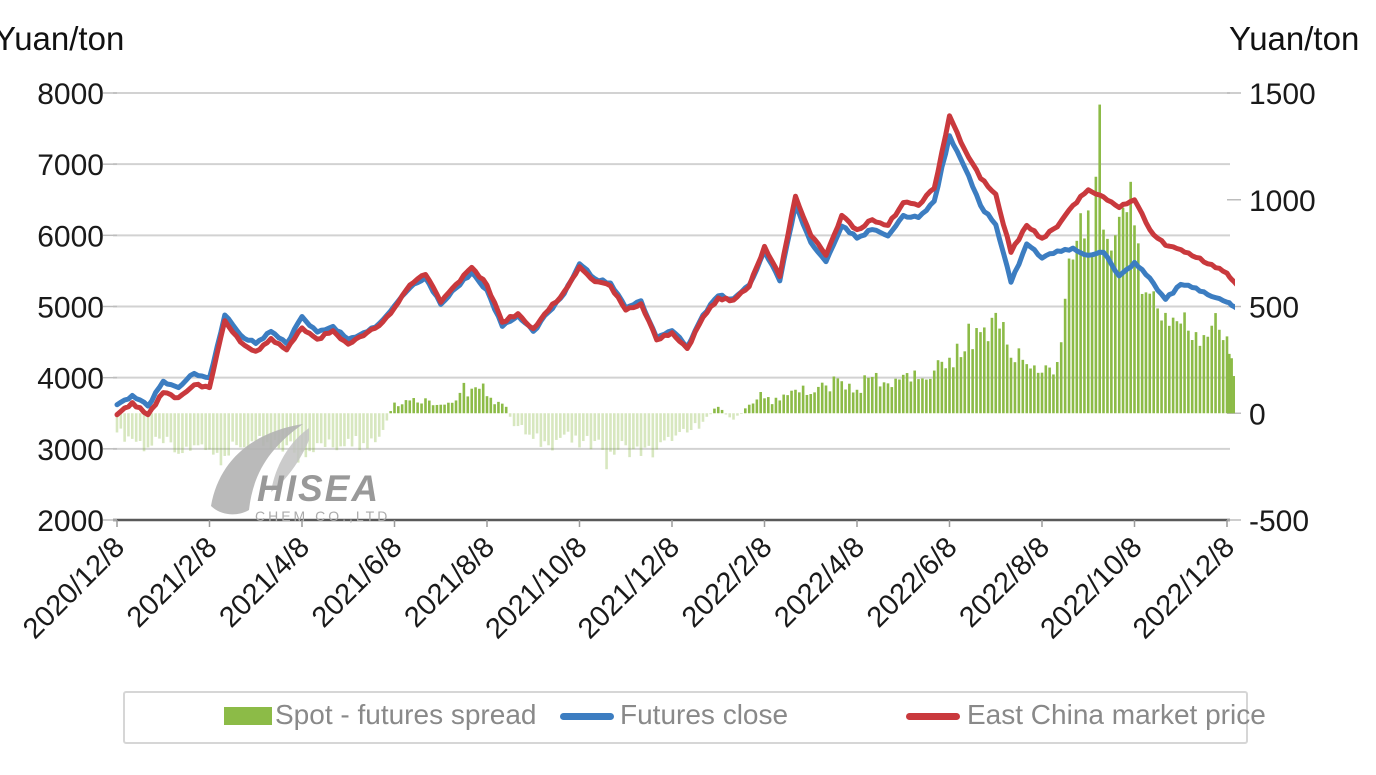 Image resolution: width=1376 pixels, height=775 pixels. I want to click on x-axis-tick-label: 2020/12/8, so click(74, 588).